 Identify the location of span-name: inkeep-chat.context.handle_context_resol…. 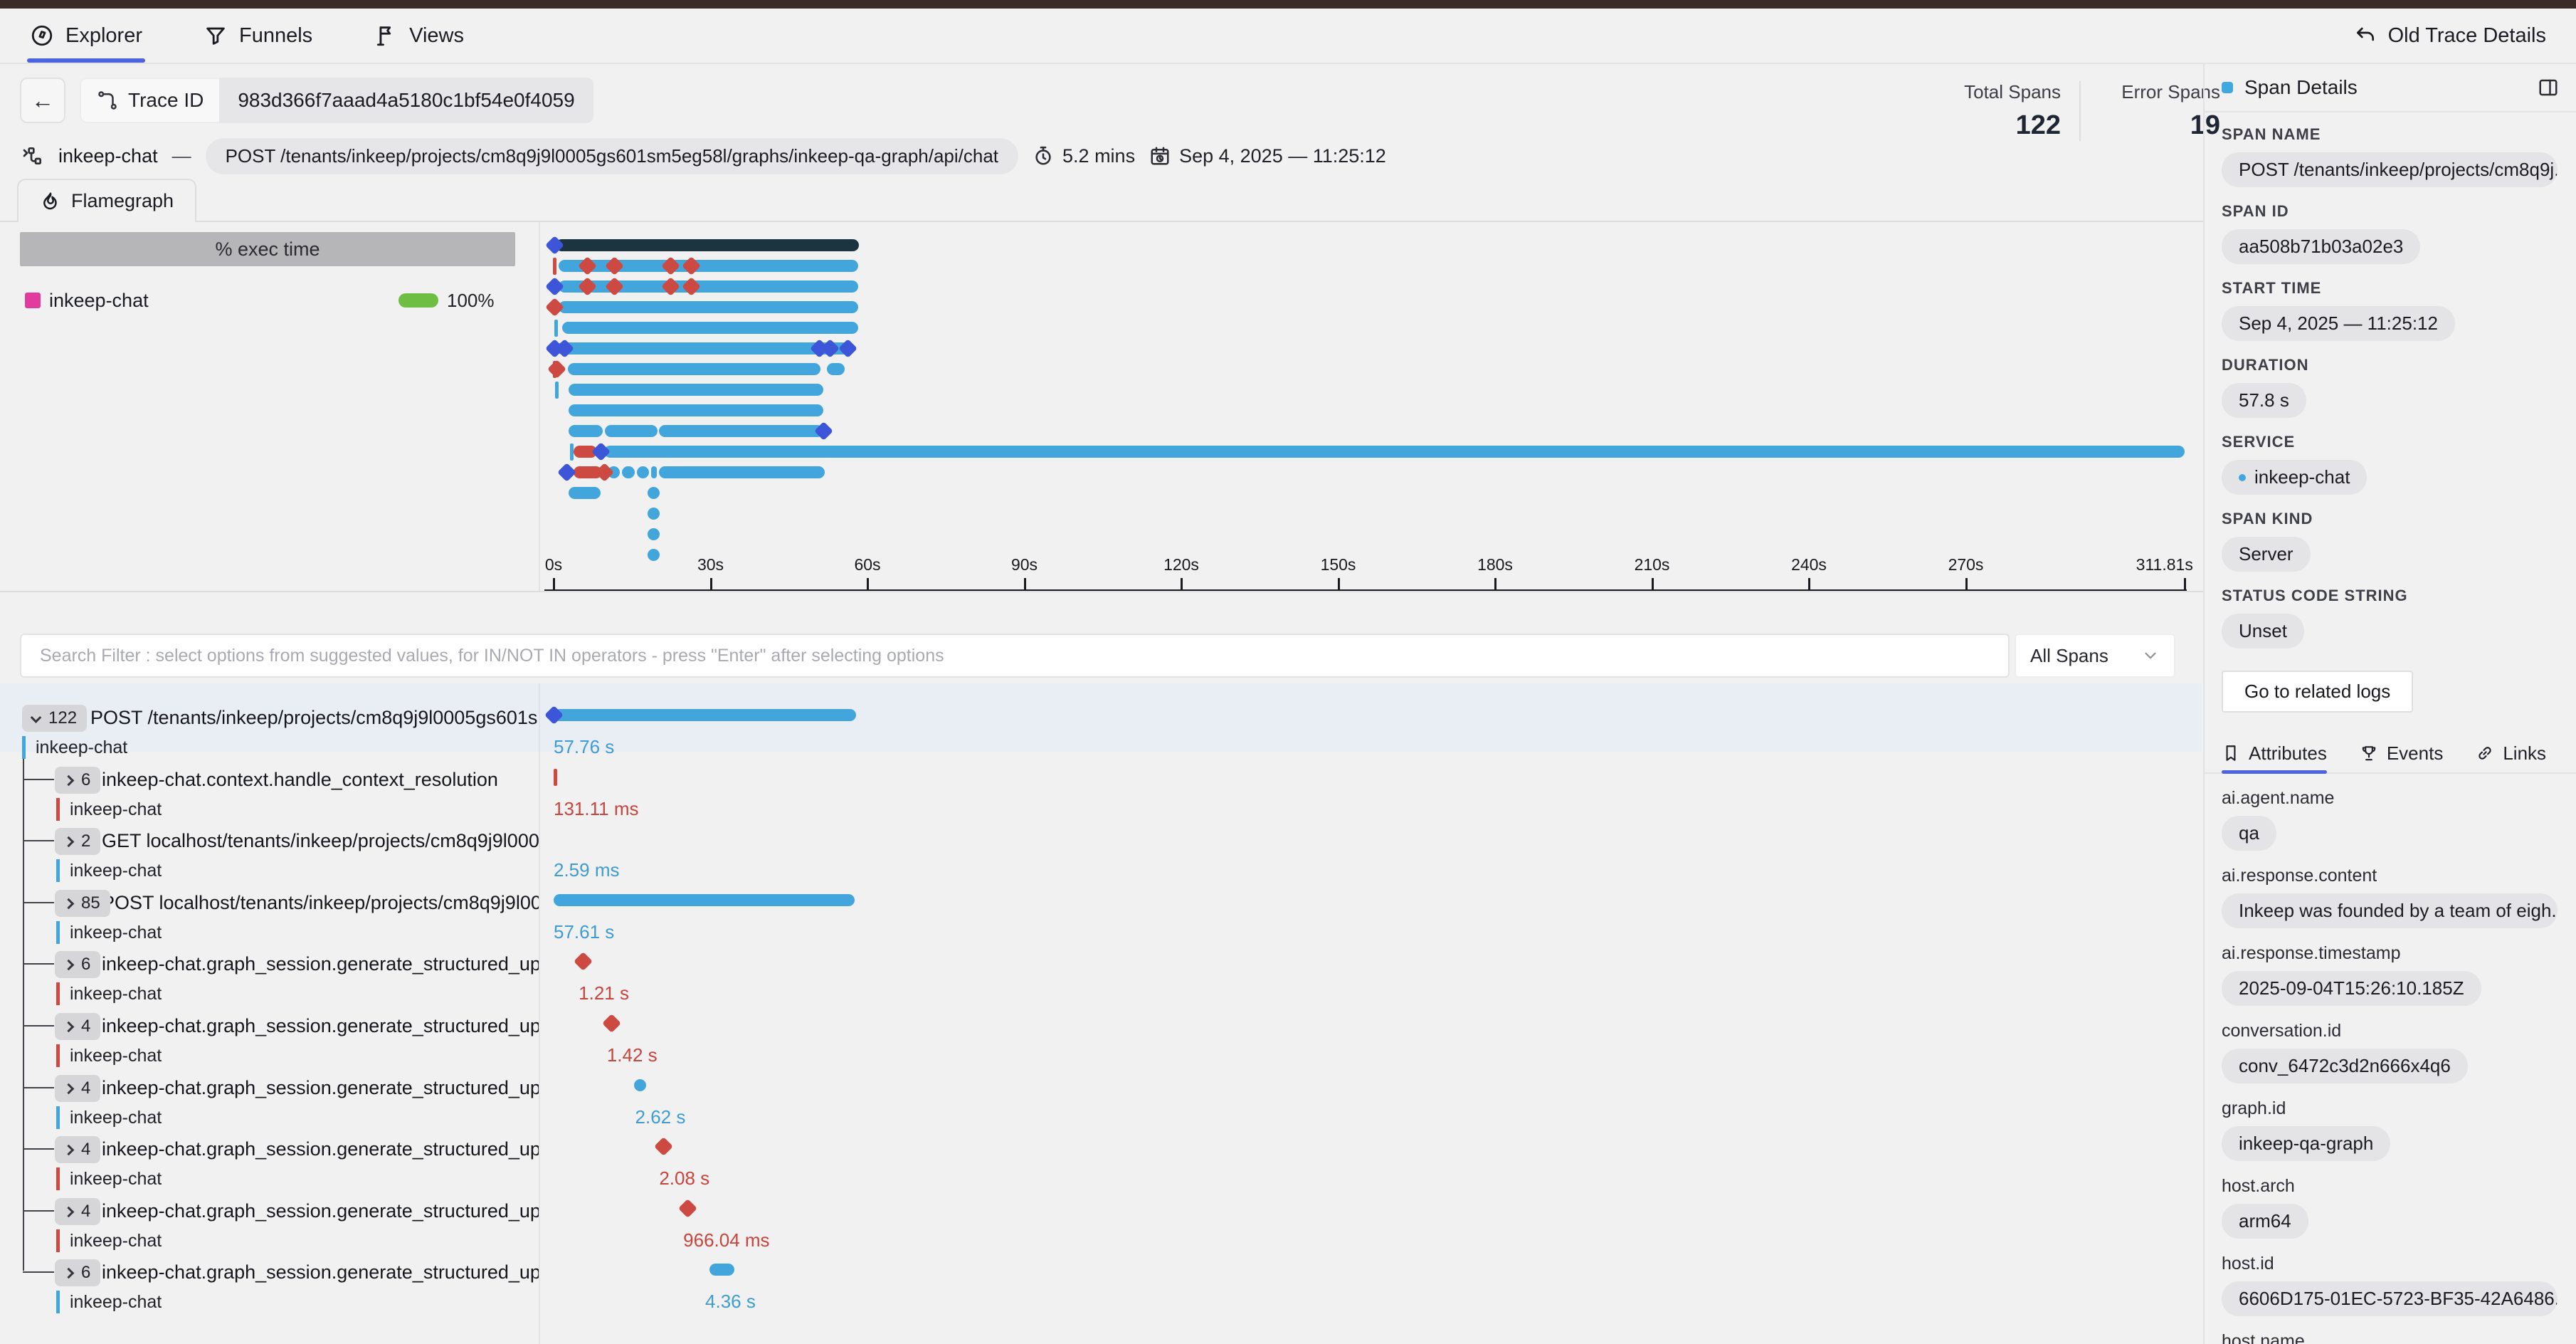
(300, 779).